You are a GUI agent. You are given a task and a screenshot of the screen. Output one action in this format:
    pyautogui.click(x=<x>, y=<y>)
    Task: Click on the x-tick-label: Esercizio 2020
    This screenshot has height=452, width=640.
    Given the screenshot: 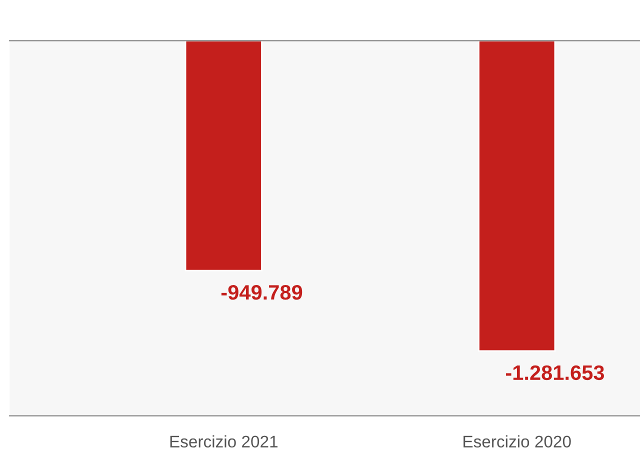 What is the action you would take?
    pyautogui.click(x=517, y=441)
    